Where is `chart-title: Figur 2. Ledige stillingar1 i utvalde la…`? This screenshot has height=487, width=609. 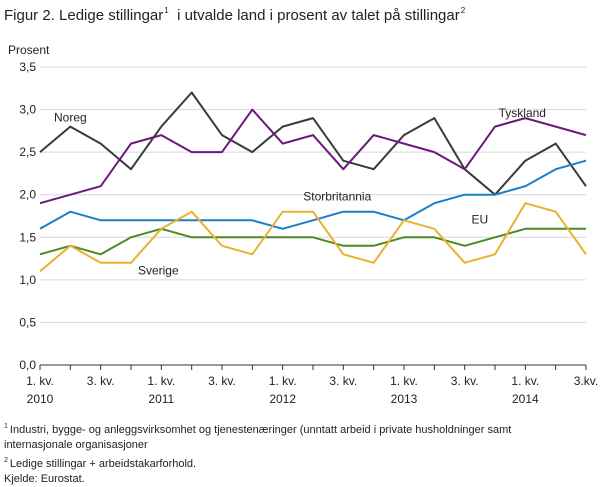
chart-title: Figur 2. Ledige stillingar1 i utvalde la… is located at coordinates (234, 15).